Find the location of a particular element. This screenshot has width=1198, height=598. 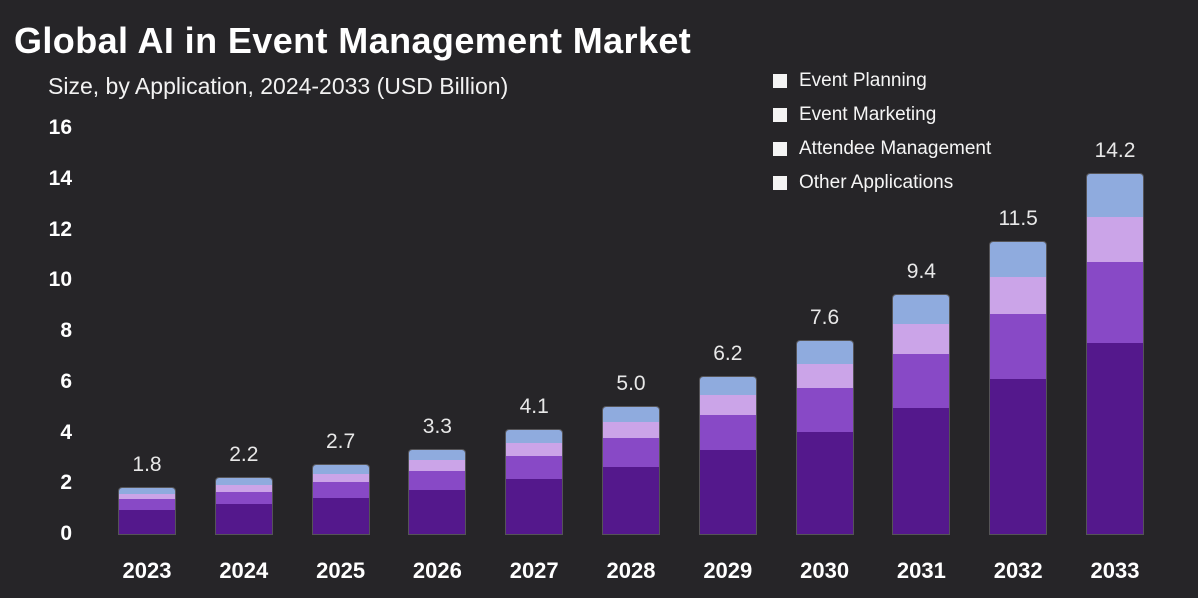

y-axis-tick-label: 0 is located at coordinates (66, 533).